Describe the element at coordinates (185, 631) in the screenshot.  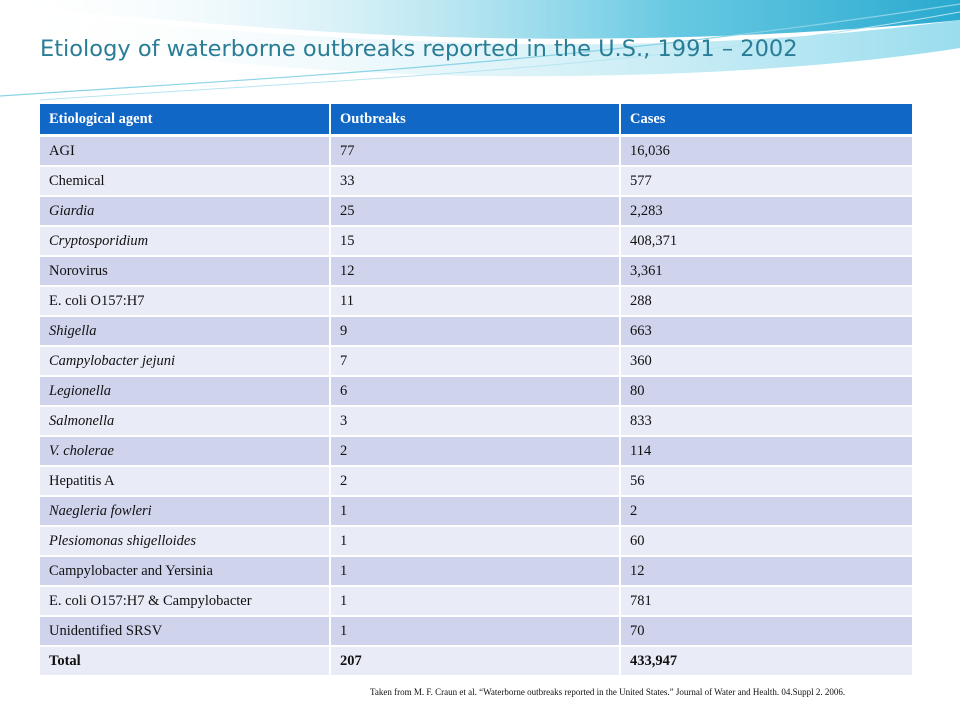
I see `agent-cell: Unidentified SRSV` at that location.